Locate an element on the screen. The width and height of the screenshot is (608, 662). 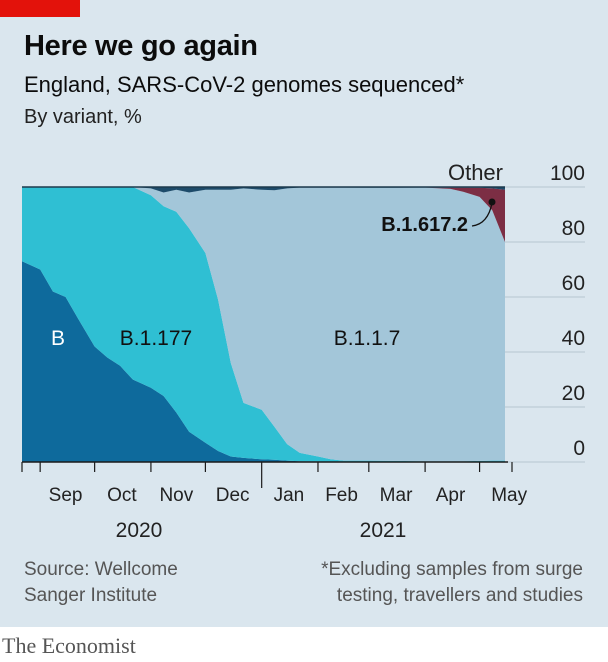
source-line-2: Sanger Institute is located at coordinates (91, 595).